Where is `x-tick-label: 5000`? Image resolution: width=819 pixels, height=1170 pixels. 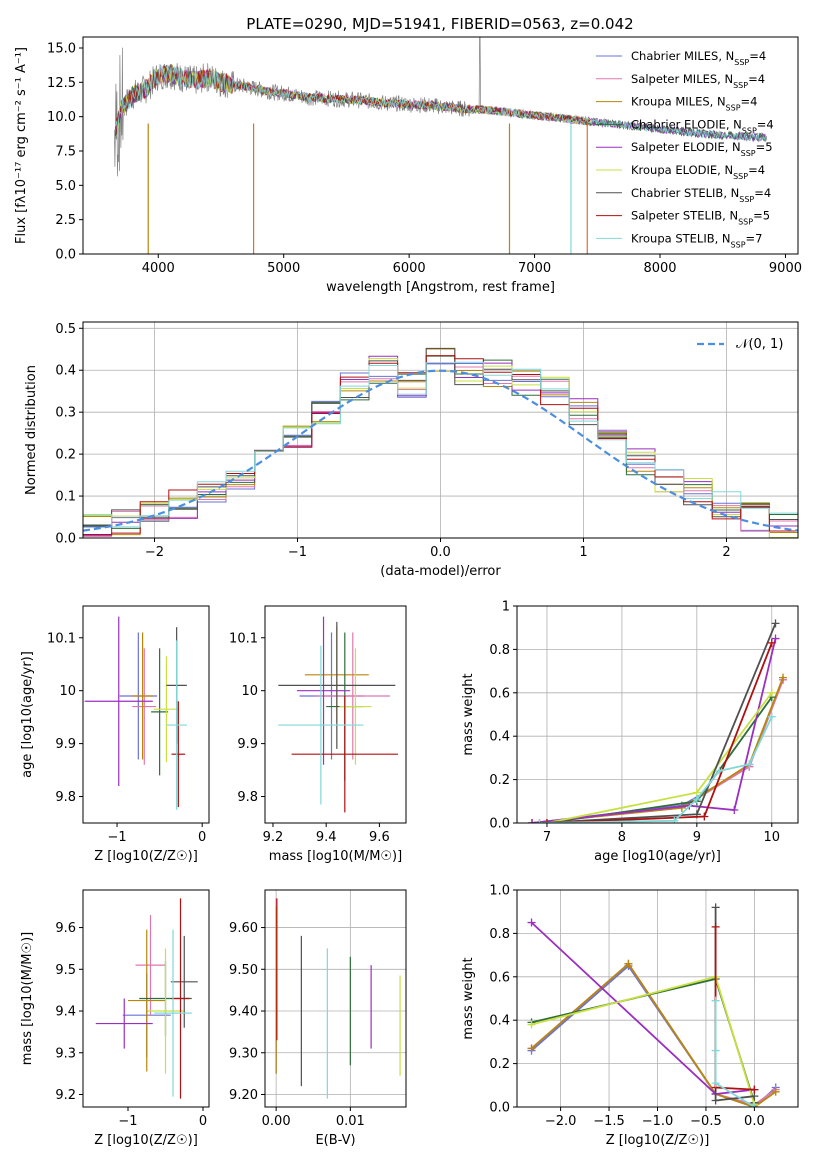
x-tick-label: 5000 is located at coordinates (283, 268).